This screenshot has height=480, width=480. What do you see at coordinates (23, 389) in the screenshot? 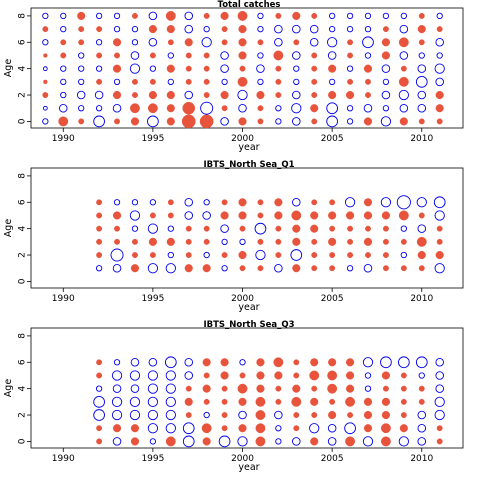
I see `y-tick-label: 4` at bounding box center [23, 389].